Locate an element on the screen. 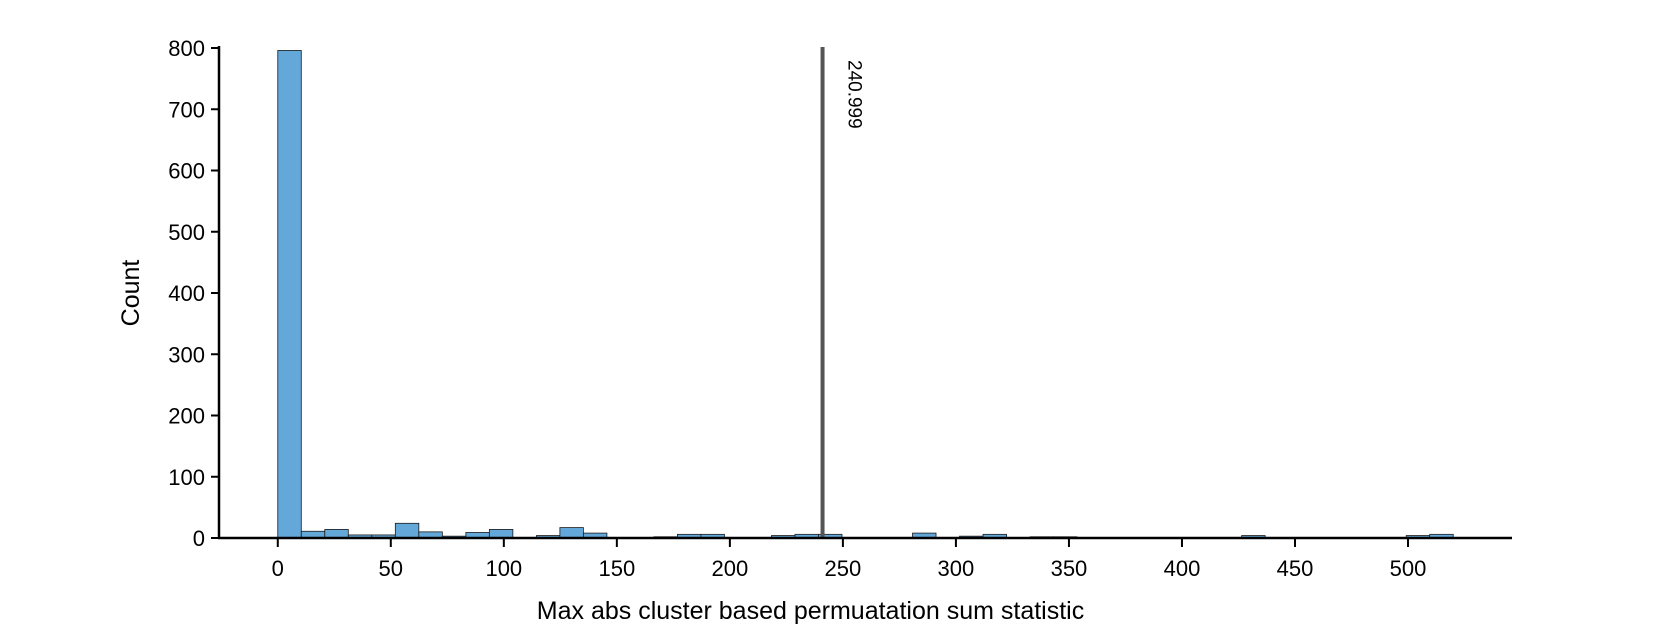  x-tick-label: 400 is located at coordinates (1182, 568).